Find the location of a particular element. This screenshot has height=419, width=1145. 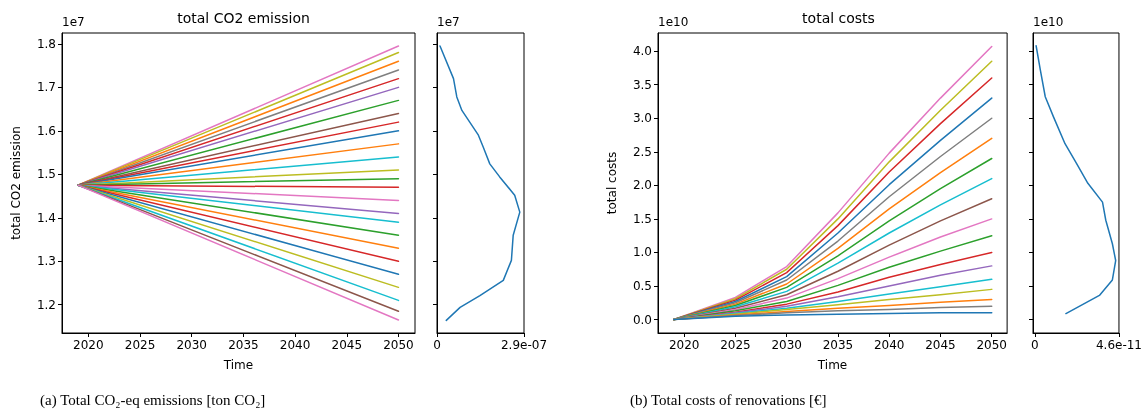

text: (b) Total costs of renovations [€] is located at coordinates (728, 400).